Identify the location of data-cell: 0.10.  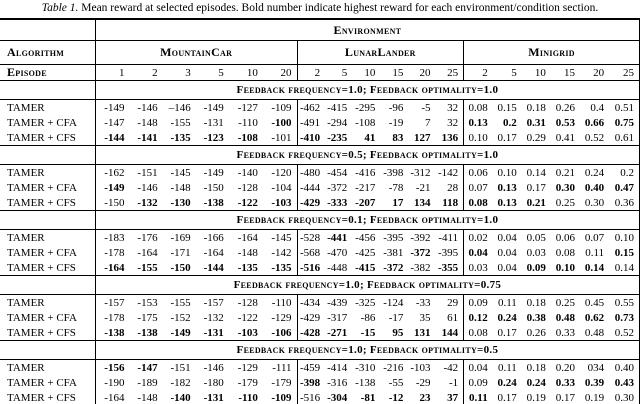
(565, 267).